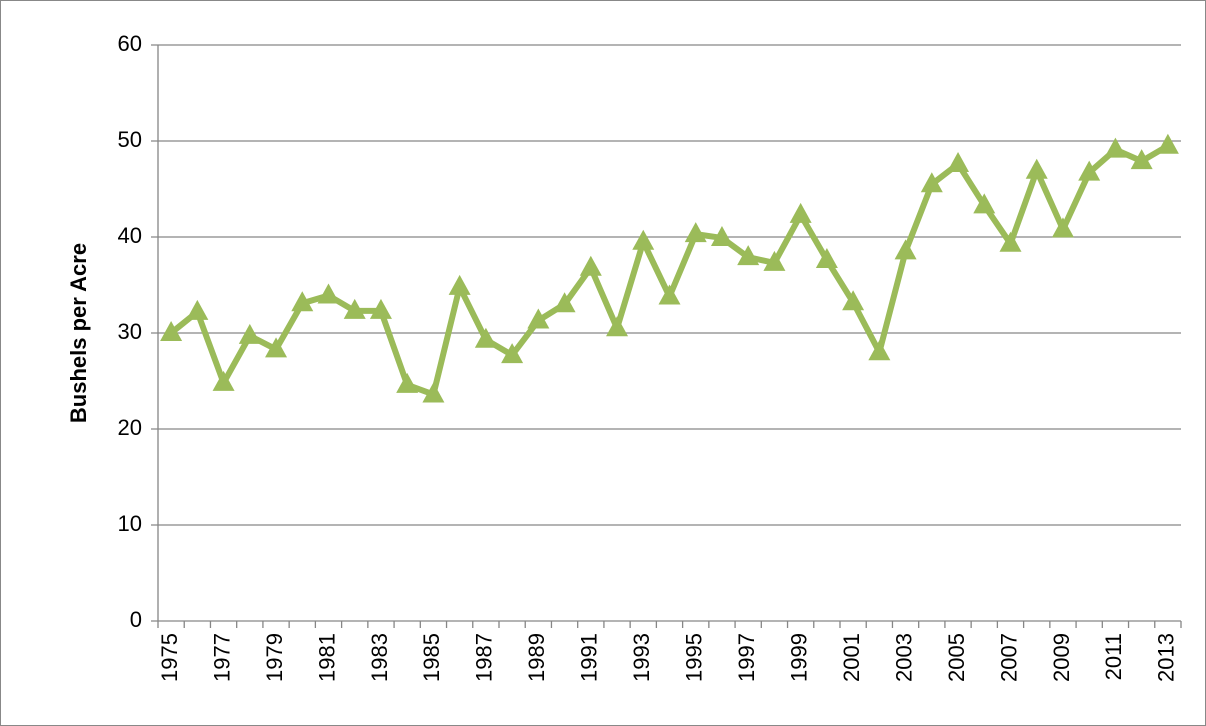  Describe the element at coordinates (484, 657) in the screenshot. I see `x-tick-label: 1987` at that location.